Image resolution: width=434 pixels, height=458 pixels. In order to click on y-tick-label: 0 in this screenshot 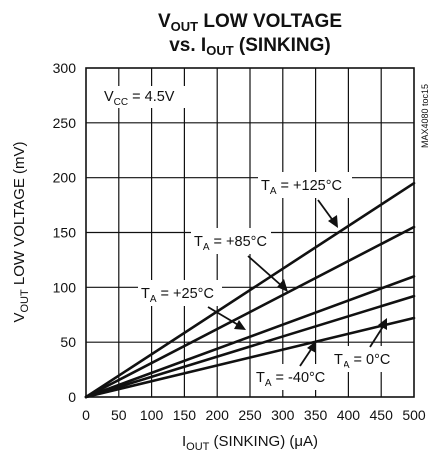, I will do `click(72, 397)`.